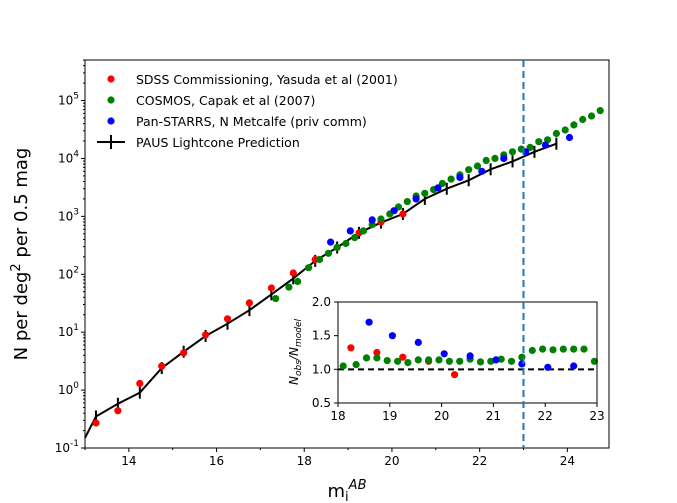 The height and width of the screenshot is (503, 677). I want to click on inset-marks, so click(468, 348).